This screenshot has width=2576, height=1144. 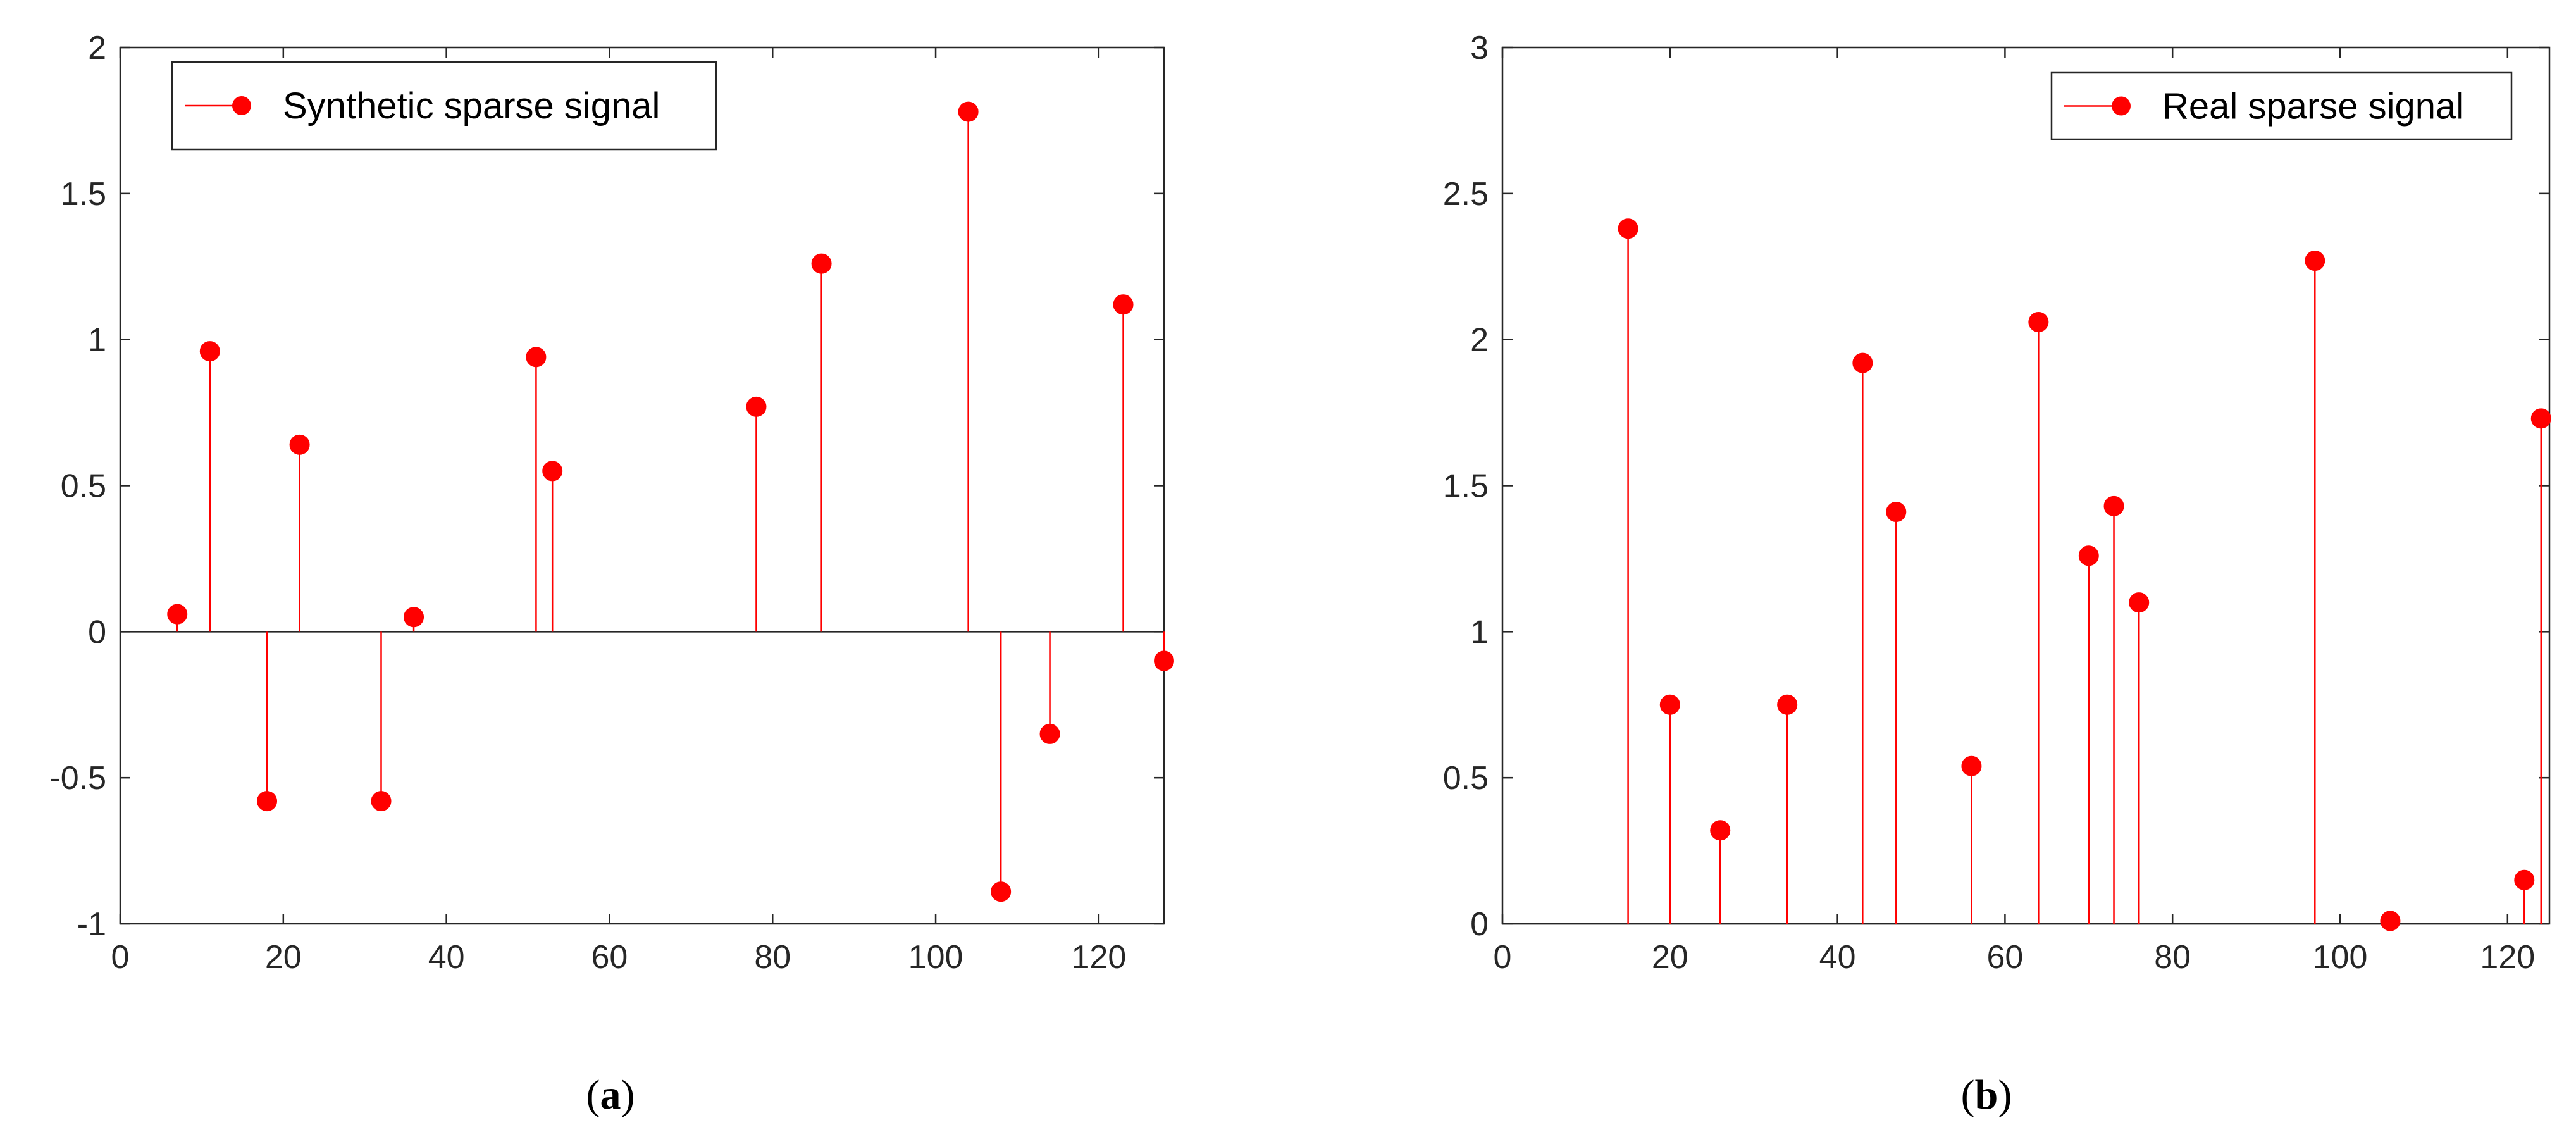 I want to click on chart-b-xtick-label: 80, so click(x=2173, y=957).